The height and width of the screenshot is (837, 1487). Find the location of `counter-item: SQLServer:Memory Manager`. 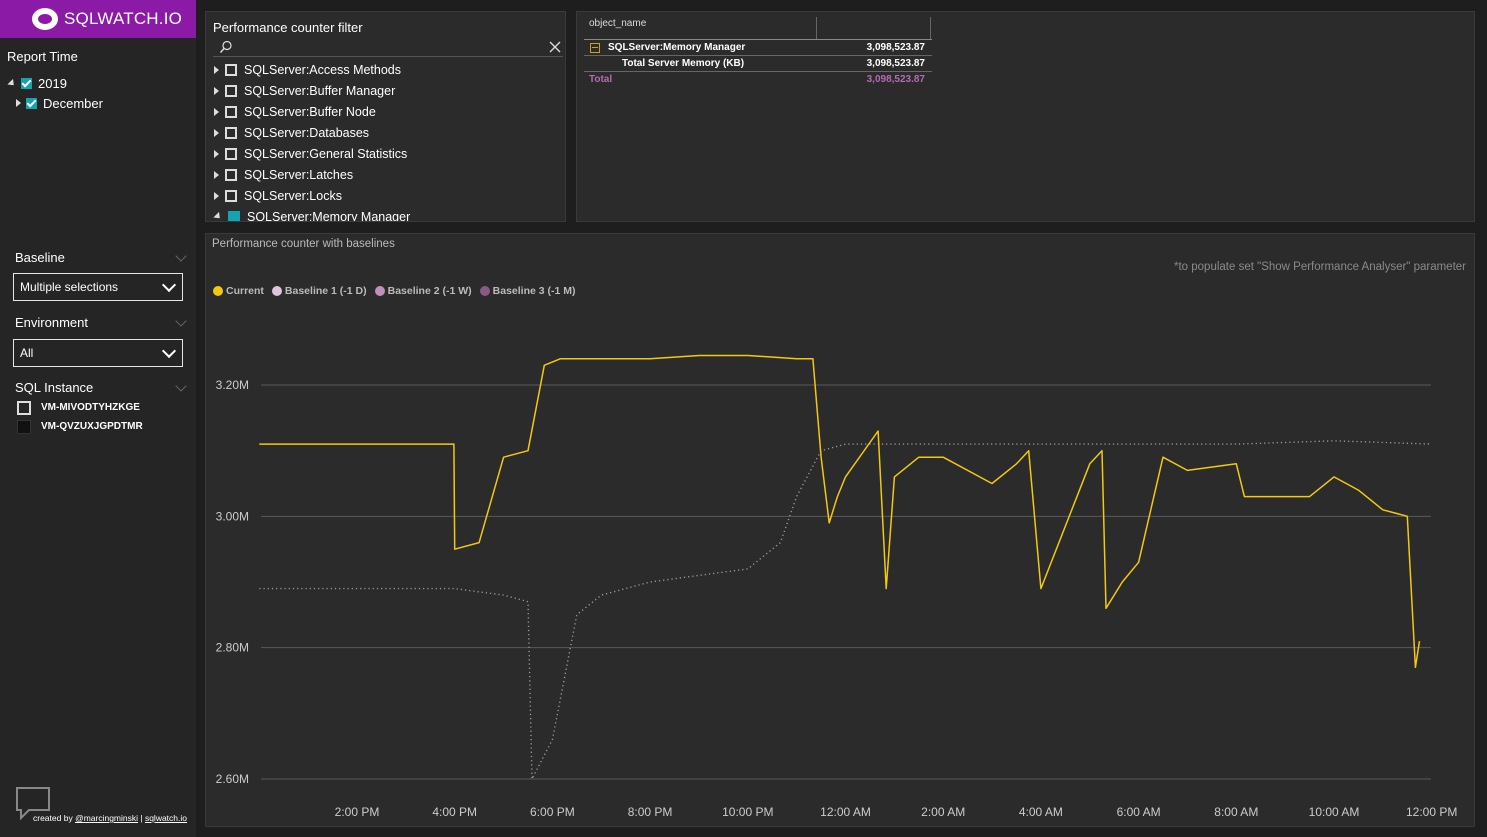

counter-item: SQLServer:Memory Manager is located at coordinates (311, 213).